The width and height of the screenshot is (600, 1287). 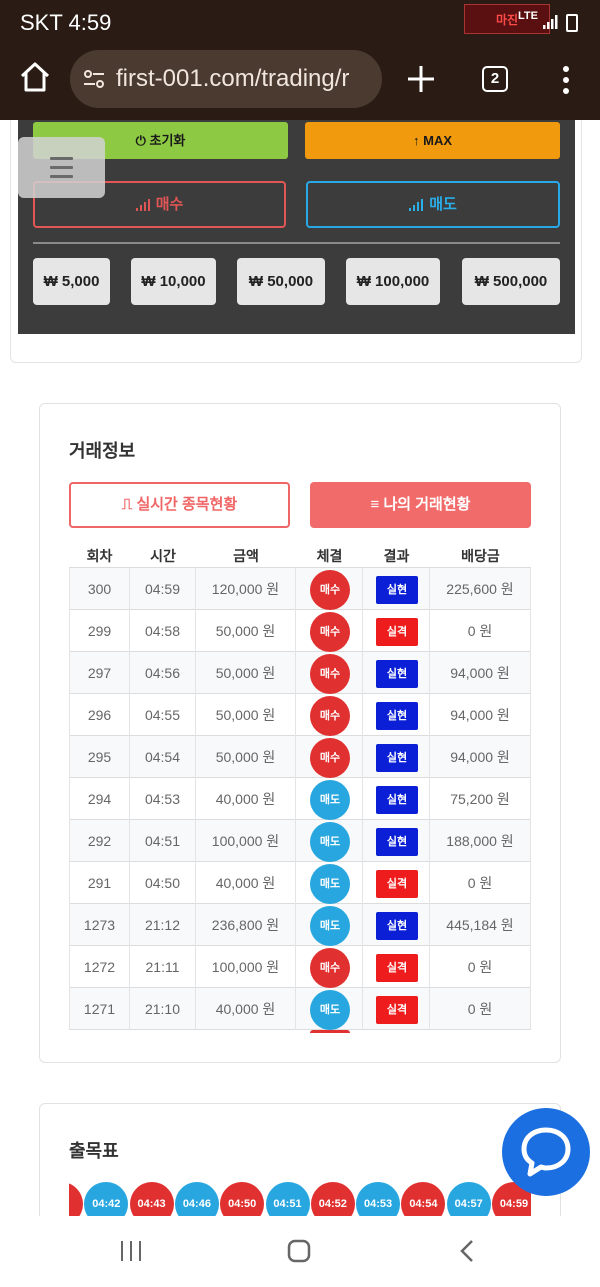 I want to click on signal-icon, so click(x=550, y=22).